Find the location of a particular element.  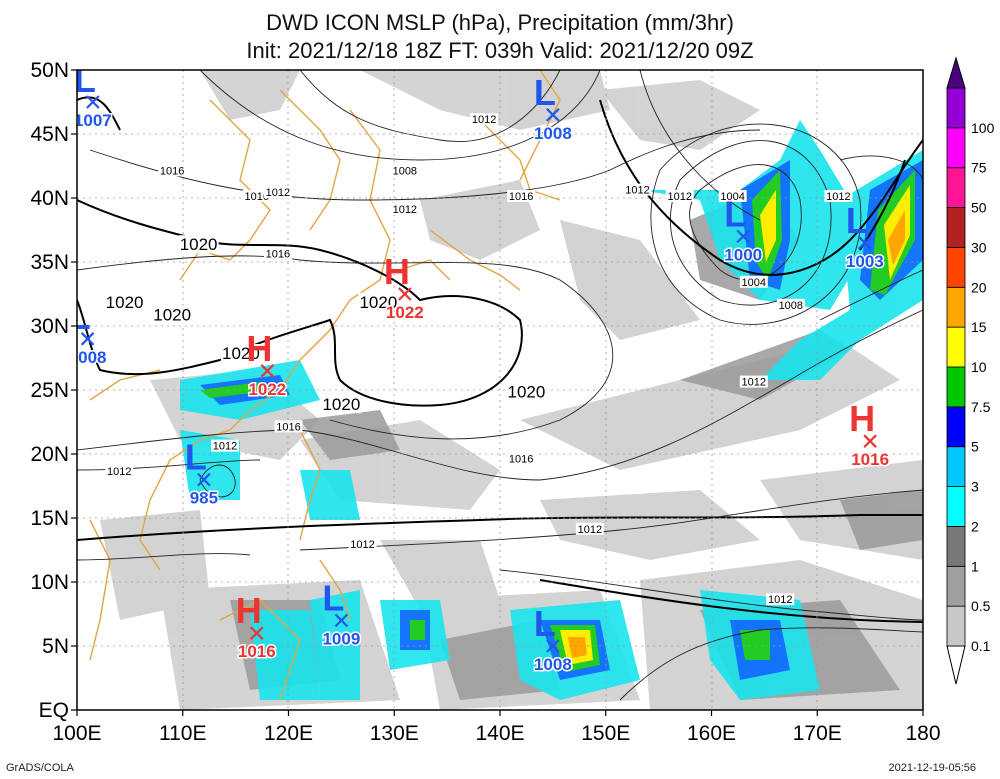

lon-tick-label: 140E is located at coordinates (499, 733).